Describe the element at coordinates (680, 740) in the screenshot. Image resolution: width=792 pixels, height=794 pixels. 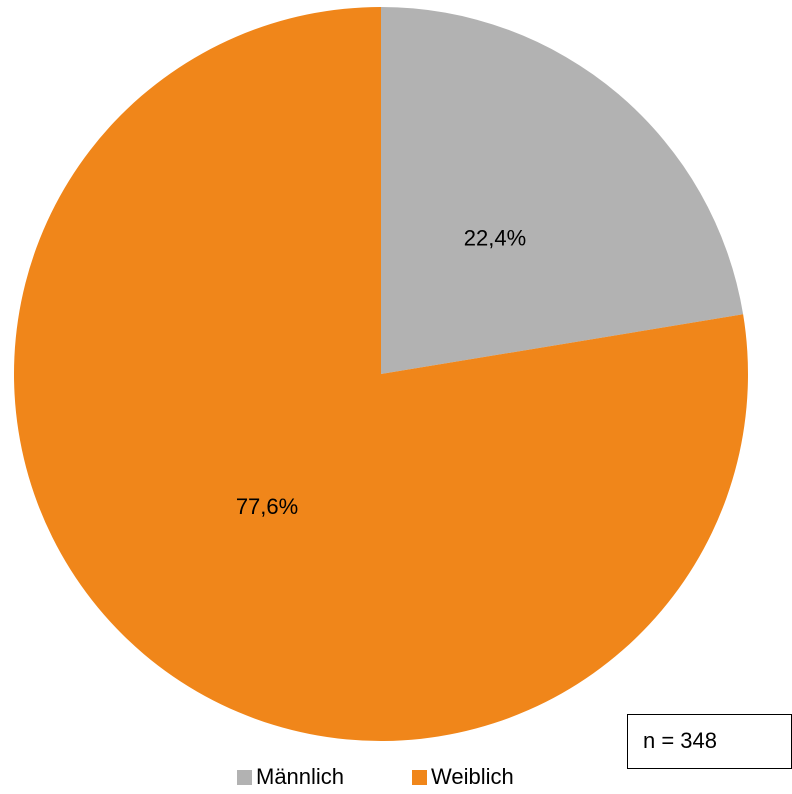
I see `annotation: n = 348` at that location.